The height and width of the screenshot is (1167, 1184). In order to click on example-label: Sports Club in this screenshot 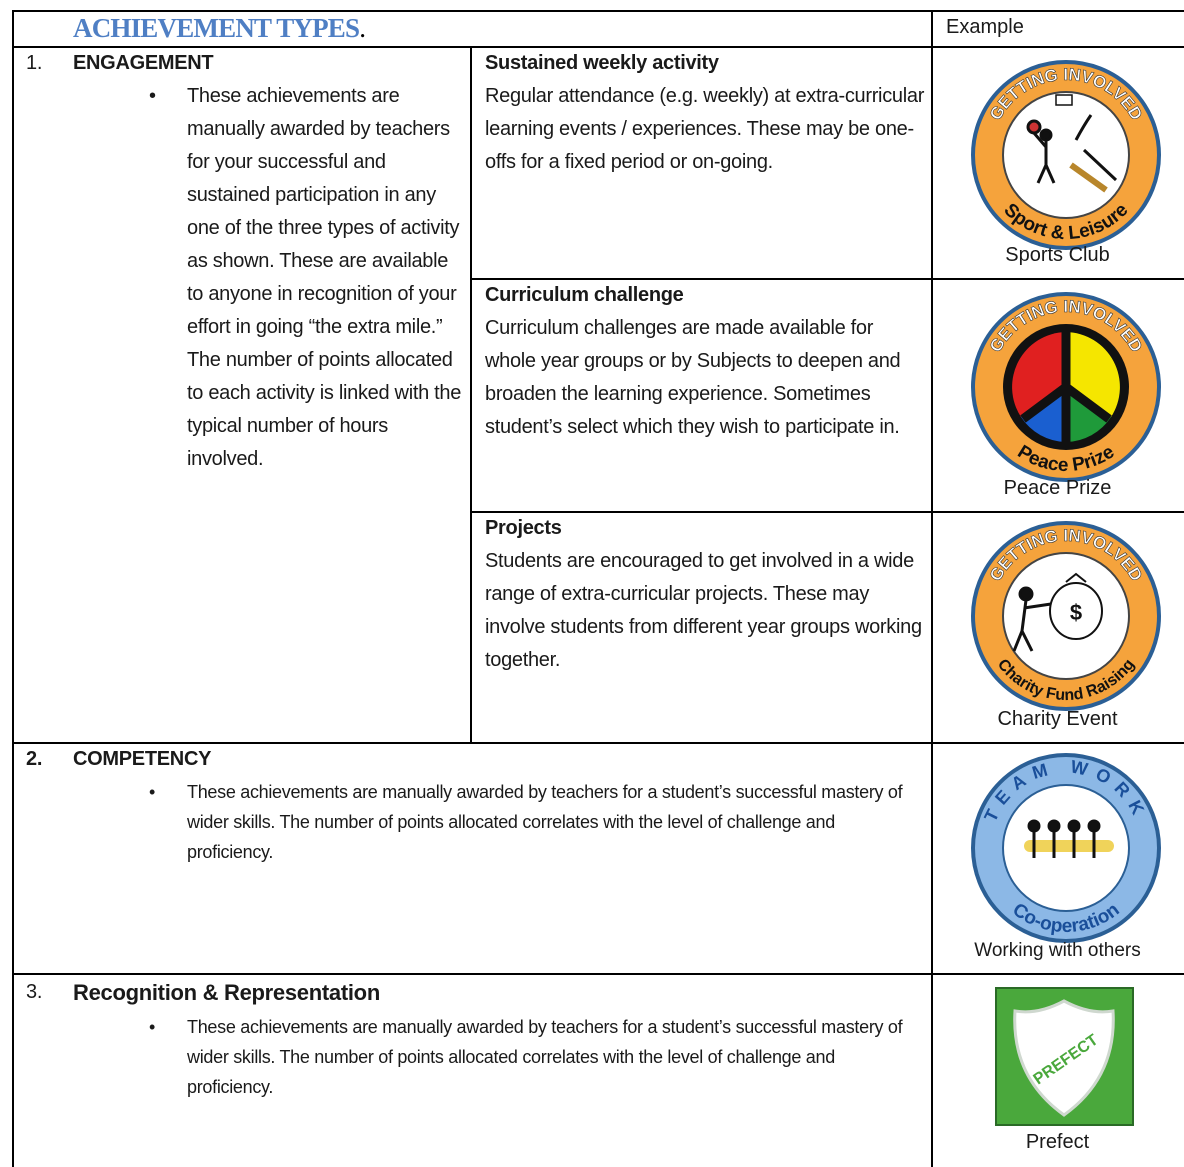, I will do `click(1057, 255)`.